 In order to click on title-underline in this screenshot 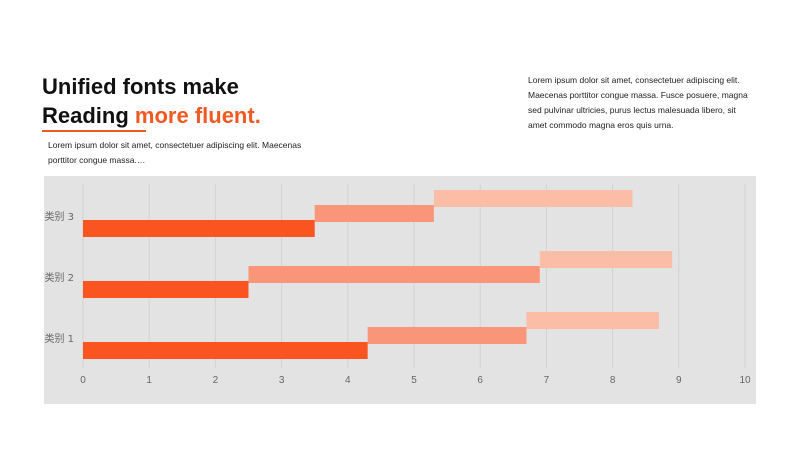, I will do `click(94, 131)`.